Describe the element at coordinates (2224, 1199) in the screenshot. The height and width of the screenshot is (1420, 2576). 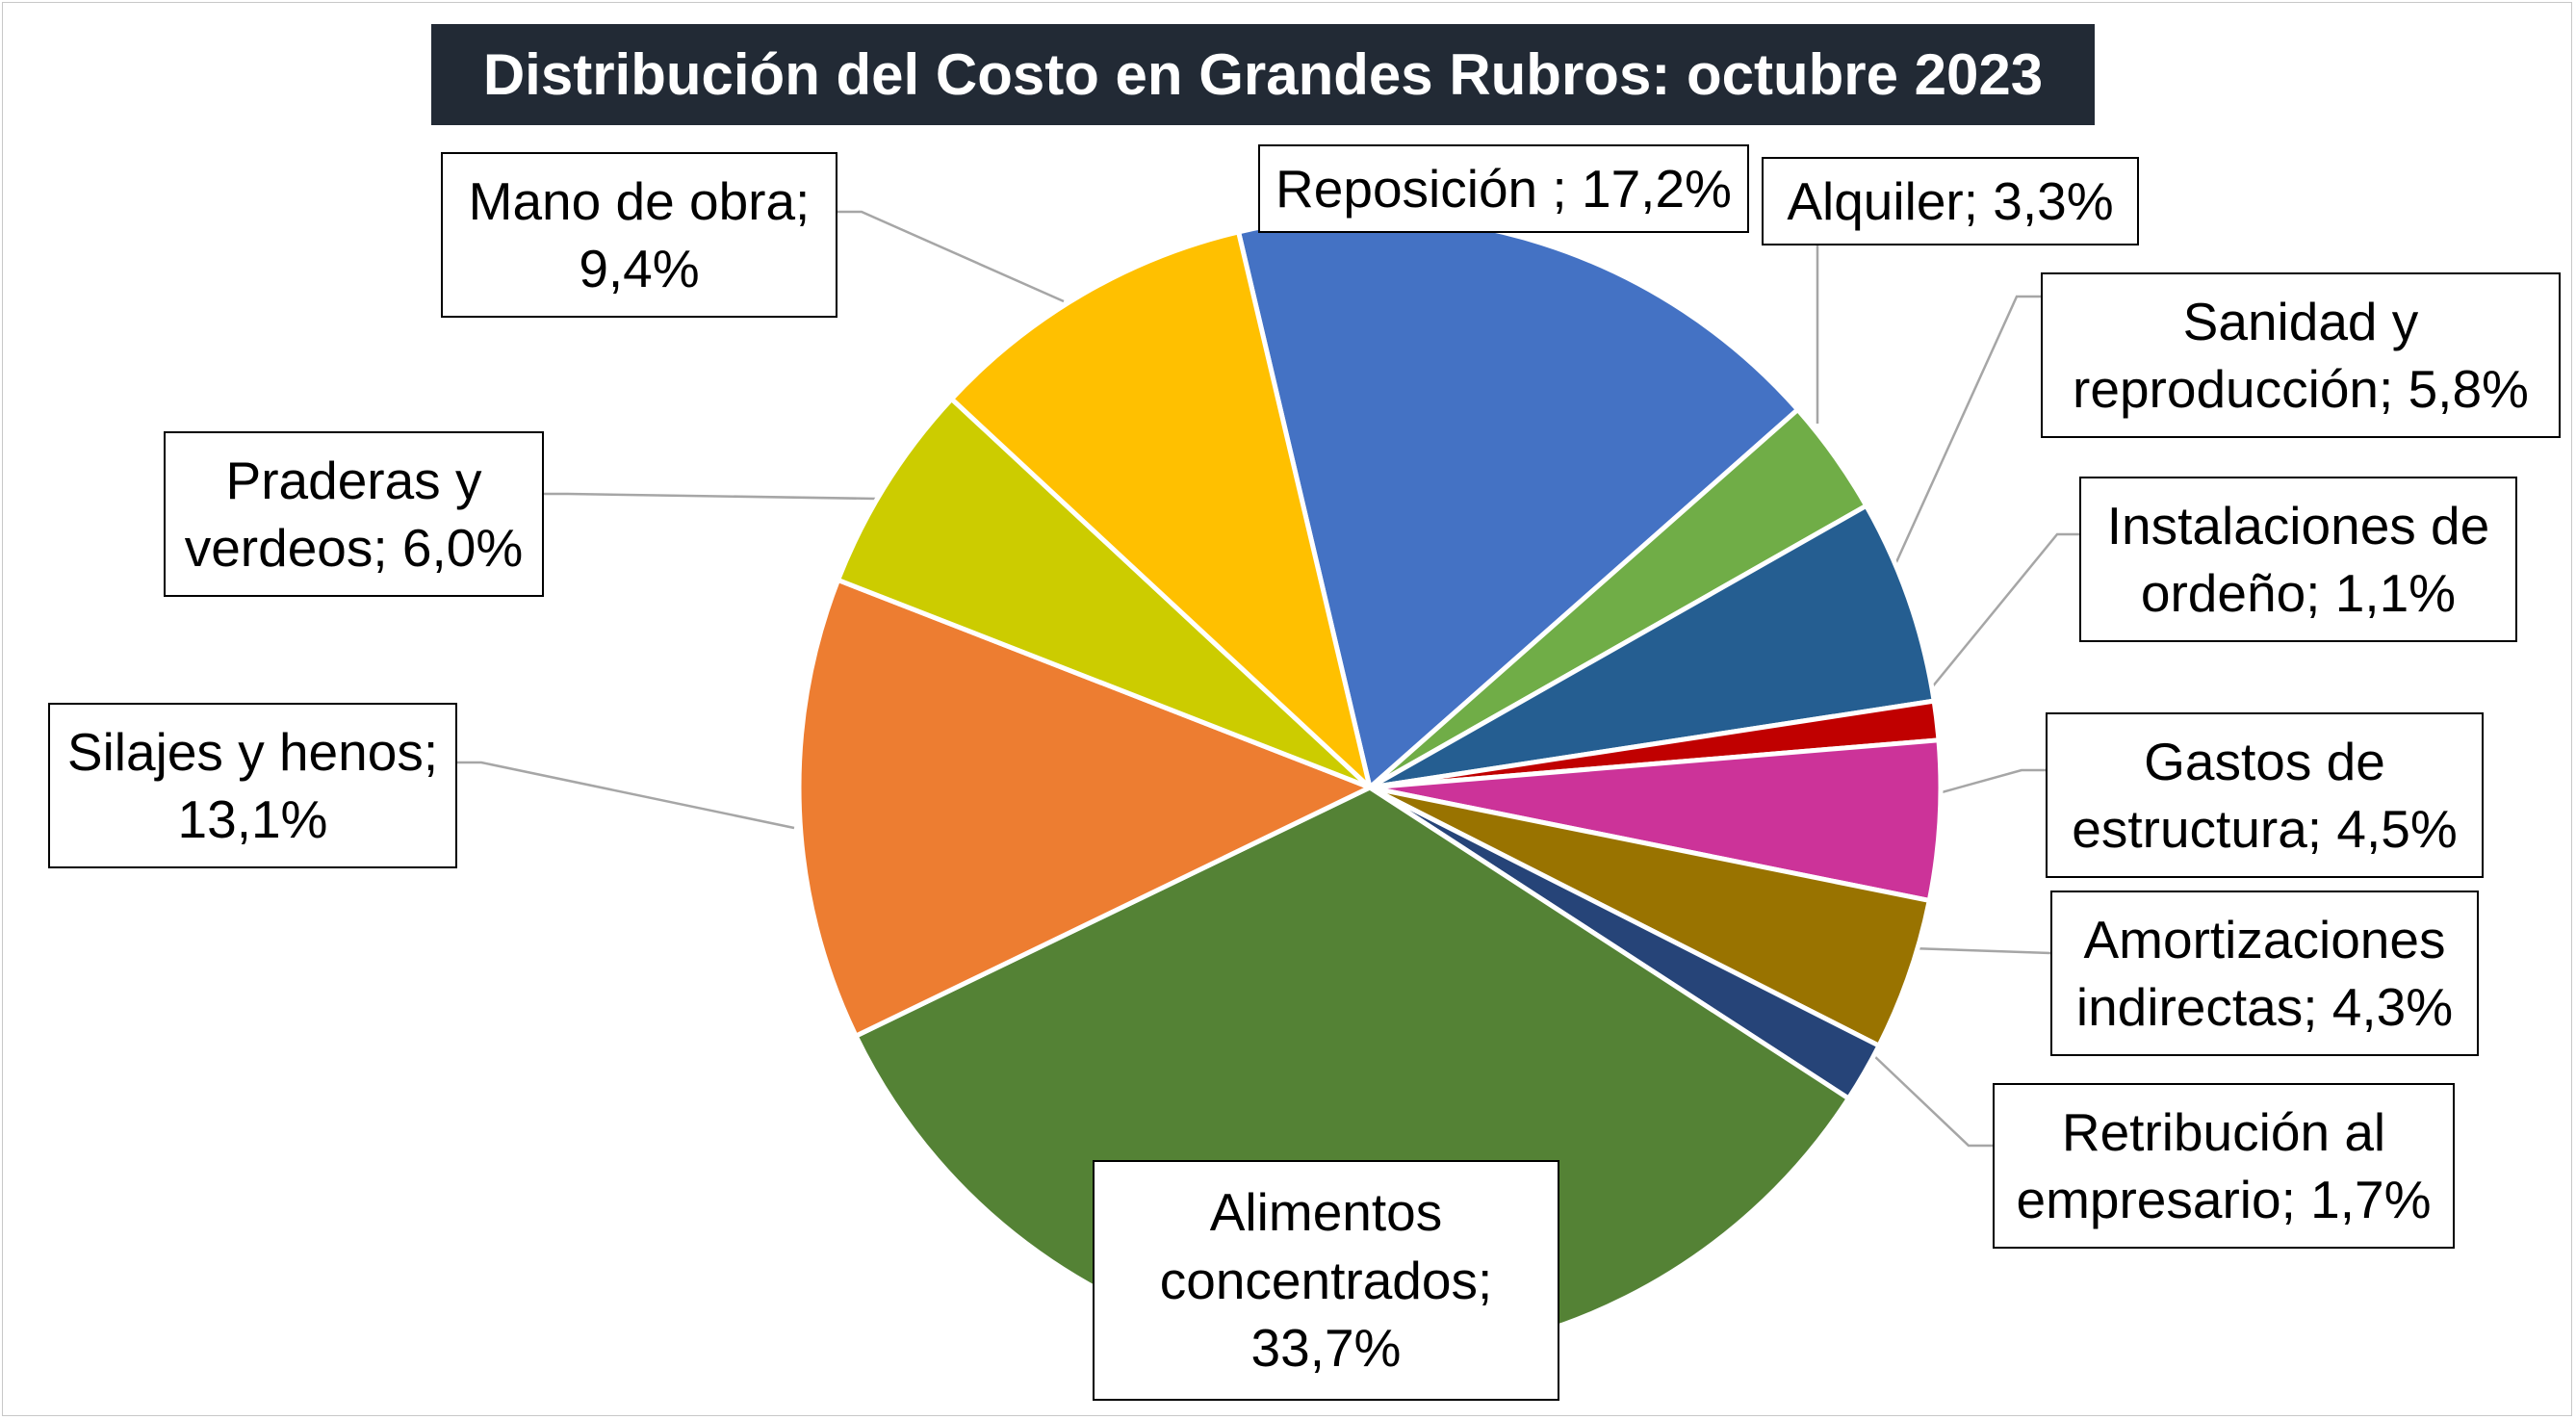
I see `slice-label-line: empresario; 1,7%` at that location.